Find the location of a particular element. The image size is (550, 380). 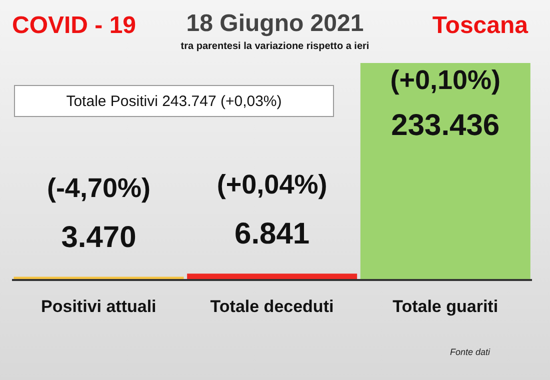

annotation: (+0,10%) is located at coordinates (445, 80).